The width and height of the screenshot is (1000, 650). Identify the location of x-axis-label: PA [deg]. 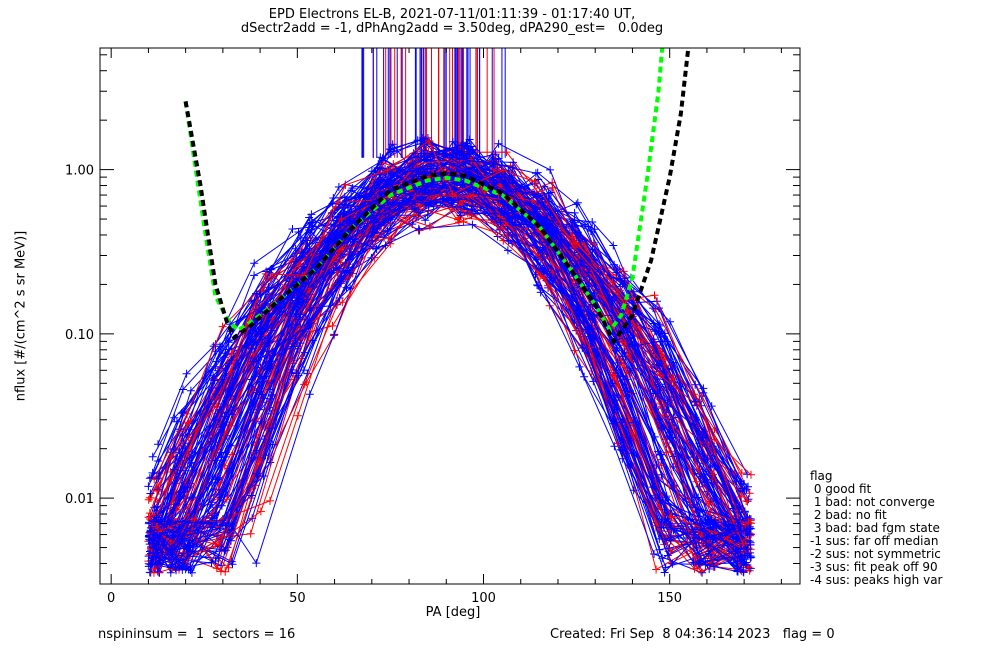
(453, 612).